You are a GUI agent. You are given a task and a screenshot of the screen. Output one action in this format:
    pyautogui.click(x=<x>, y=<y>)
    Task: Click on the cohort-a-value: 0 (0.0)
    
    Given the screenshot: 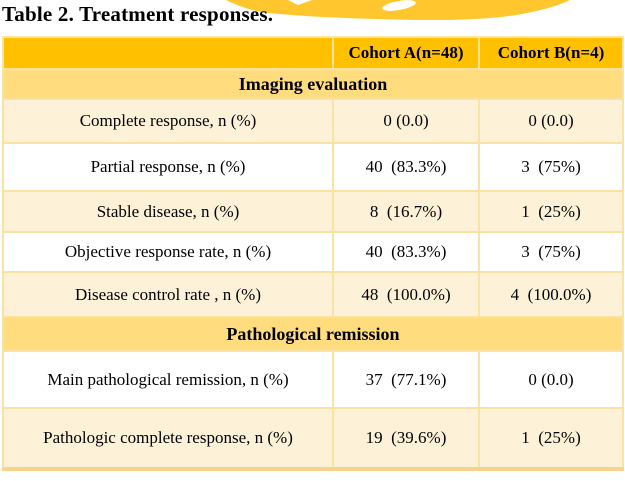 What is the action you would take?
    pyautogui.click(x=406, y=121)
    